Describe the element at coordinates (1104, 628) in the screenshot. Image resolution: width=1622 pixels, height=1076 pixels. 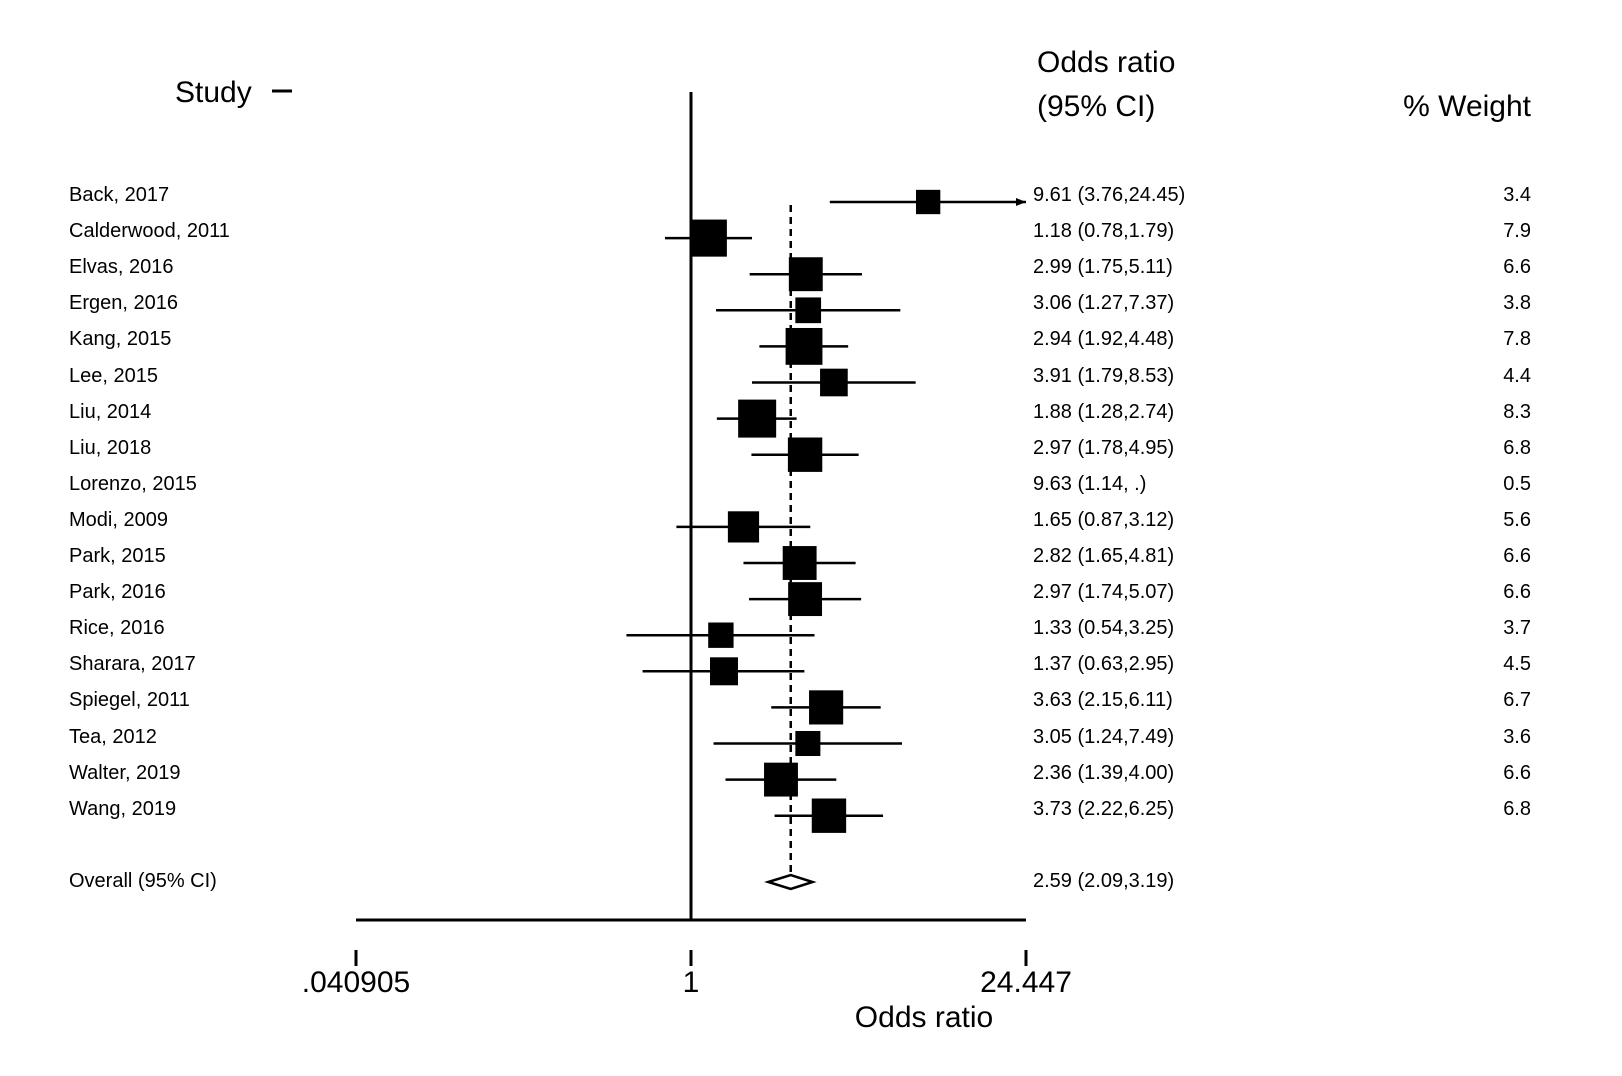
I see `or-ci-text: 1.33 (0.54,3.25)` at that location.